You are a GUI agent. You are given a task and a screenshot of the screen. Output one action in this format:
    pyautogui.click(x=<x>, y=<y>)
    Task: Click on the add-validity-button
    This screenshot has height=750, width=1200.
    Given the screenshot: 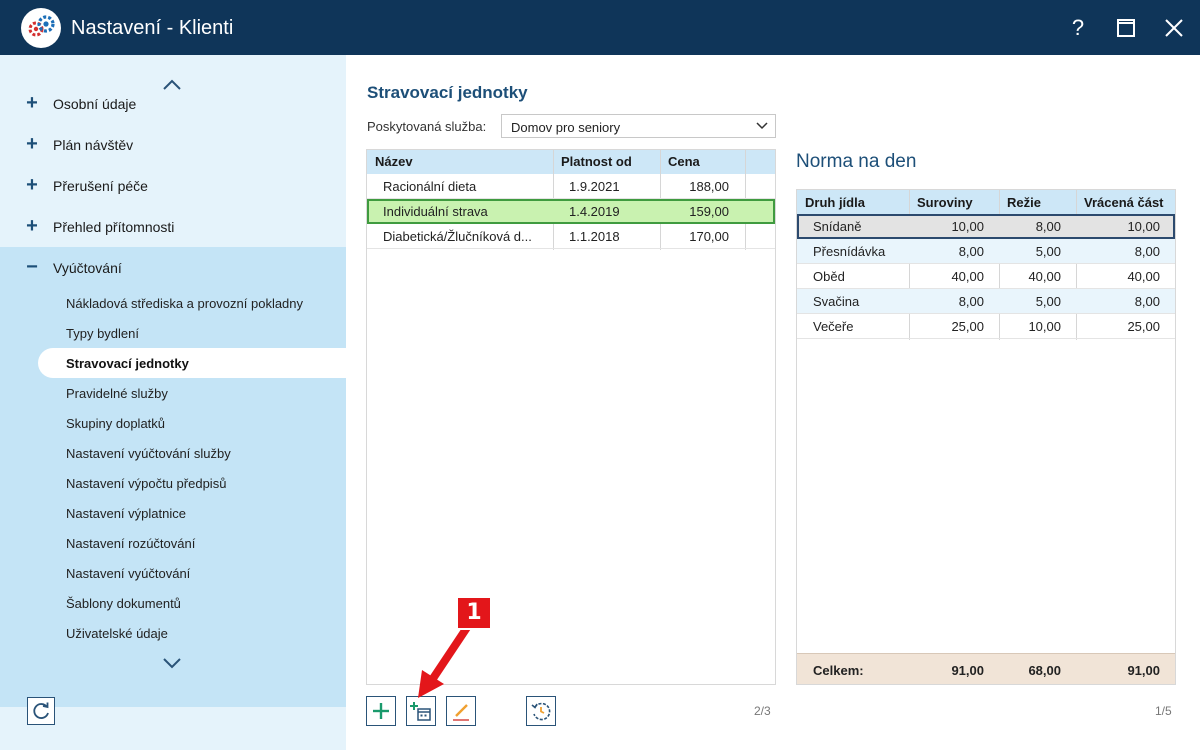 What is the action you would take?
    pyautogui.click(x=421, y=711)
    